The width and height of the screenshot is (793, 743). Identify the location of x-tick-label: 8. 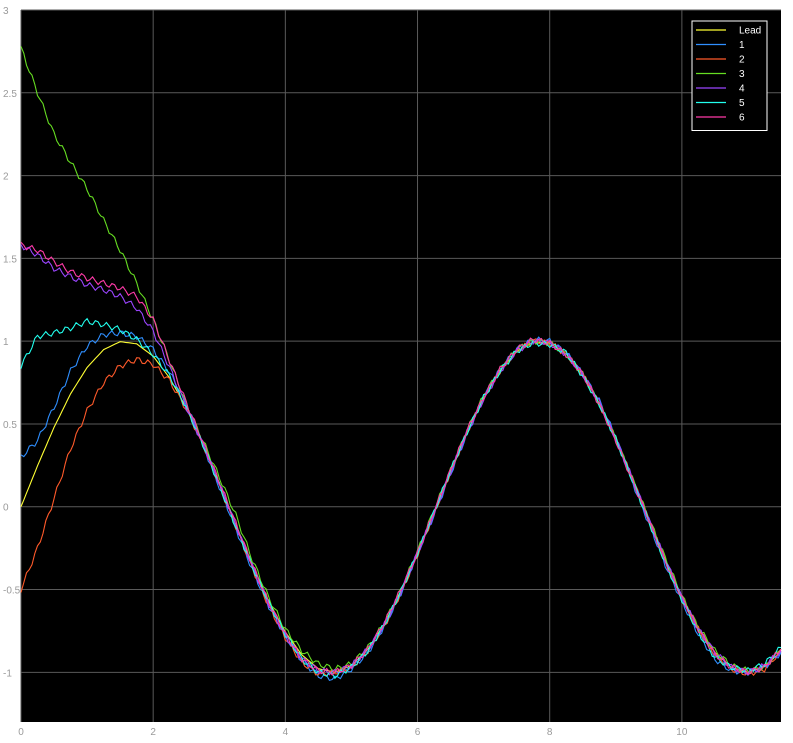
(550, 732).